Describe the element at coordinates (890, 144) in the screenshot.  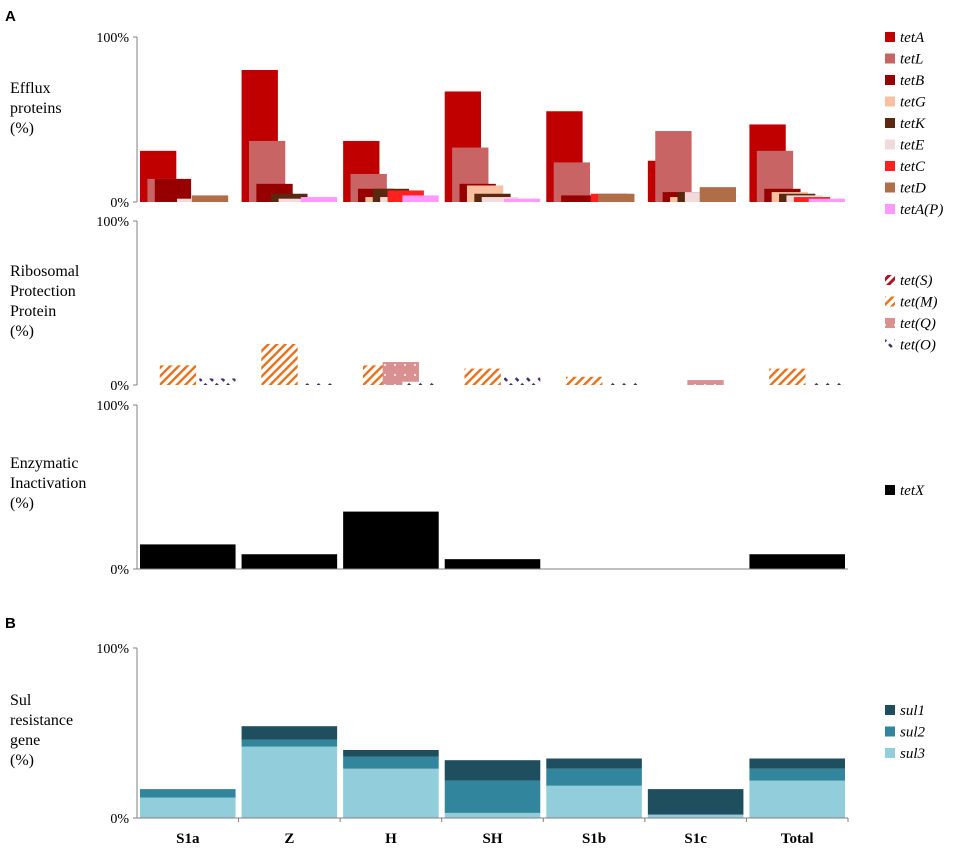
I see `legend-swatch-tetE` at that location.